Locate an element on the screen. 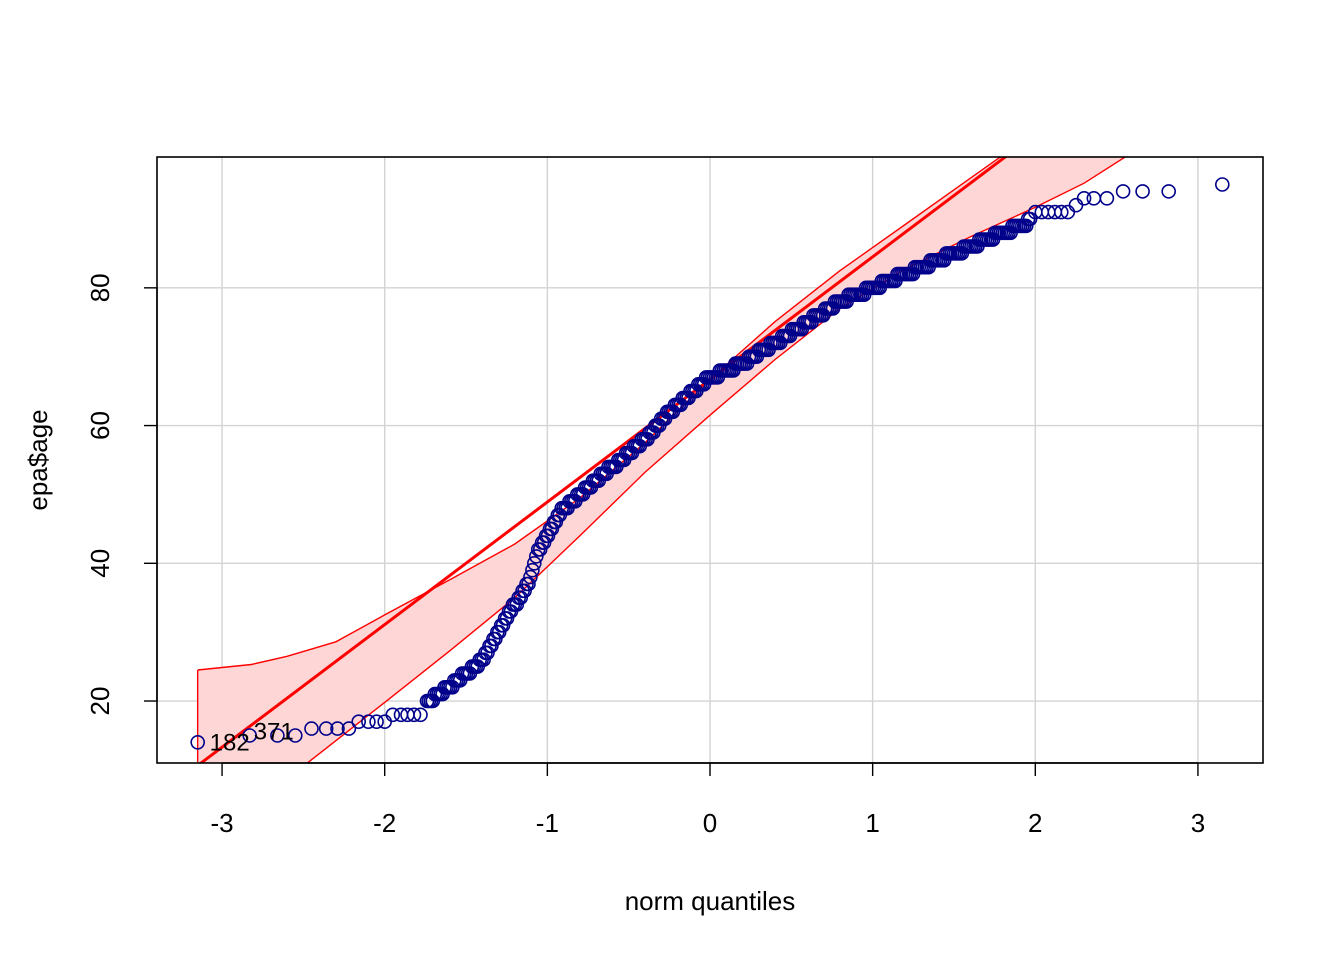 The width and height of the screenshot is (1344, 960). point-label-371: 371 is located at coordinates (274, 731).